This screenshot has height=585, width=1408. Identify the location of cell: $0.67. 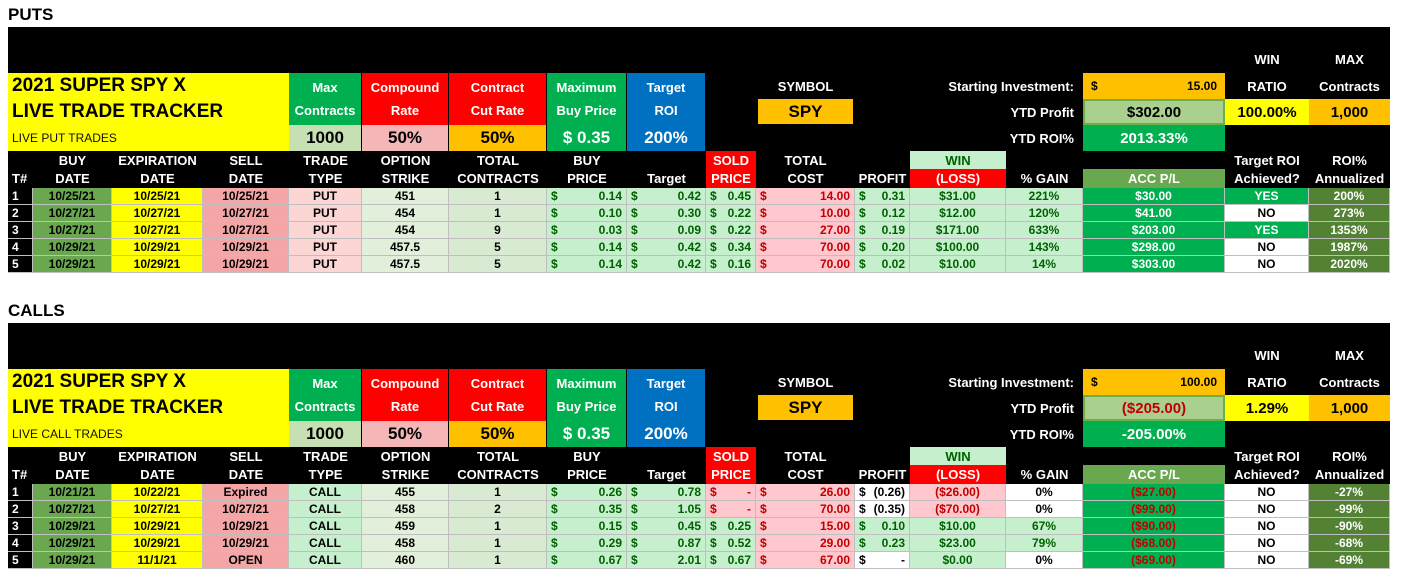
(731, 560).